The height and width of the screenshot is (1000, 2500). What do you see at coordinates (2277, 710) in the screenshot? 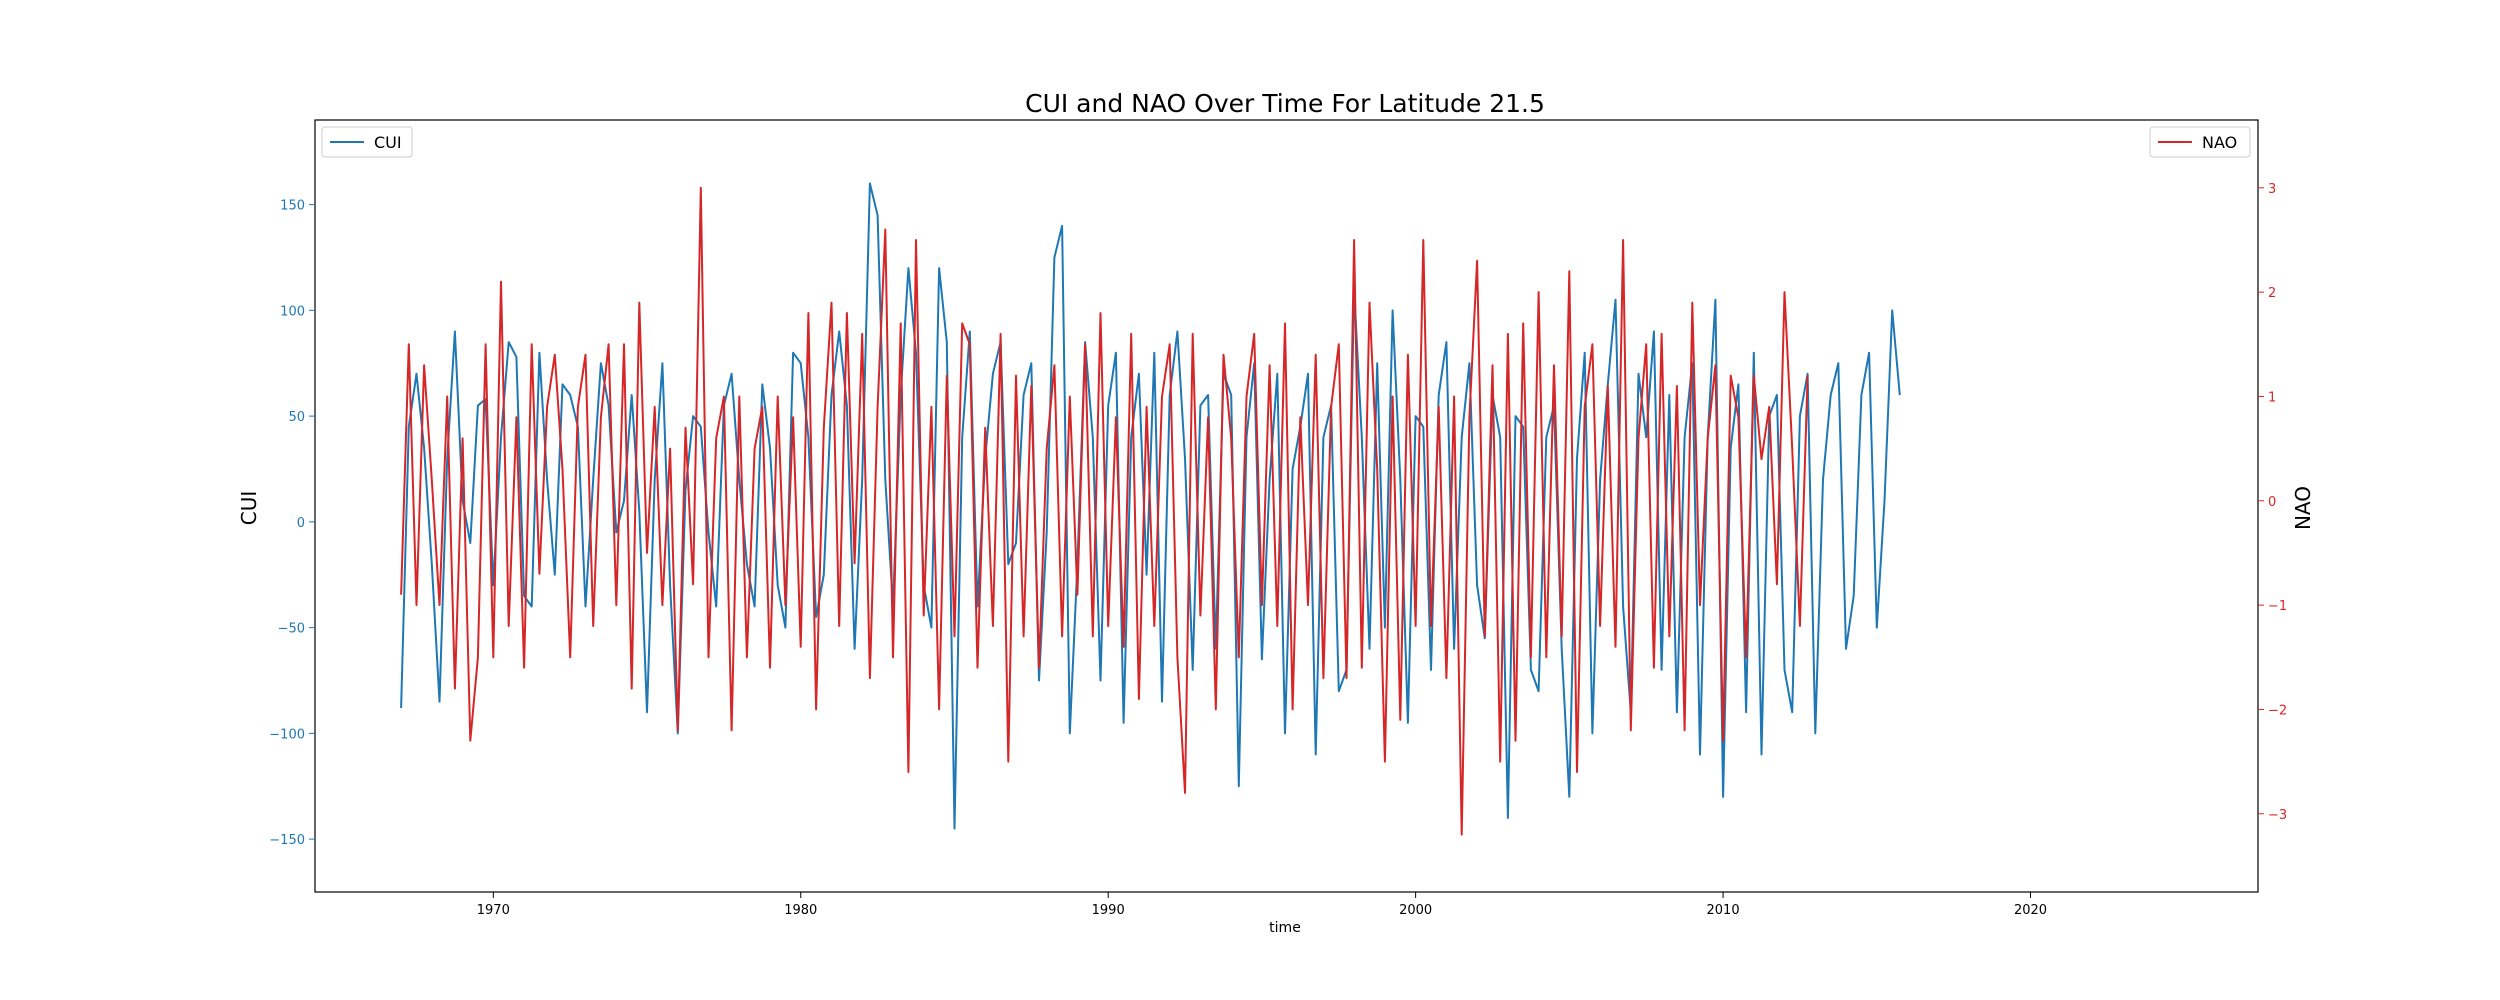
I see `y-right-tick-label: −2` at bounding box center [2277, 710].